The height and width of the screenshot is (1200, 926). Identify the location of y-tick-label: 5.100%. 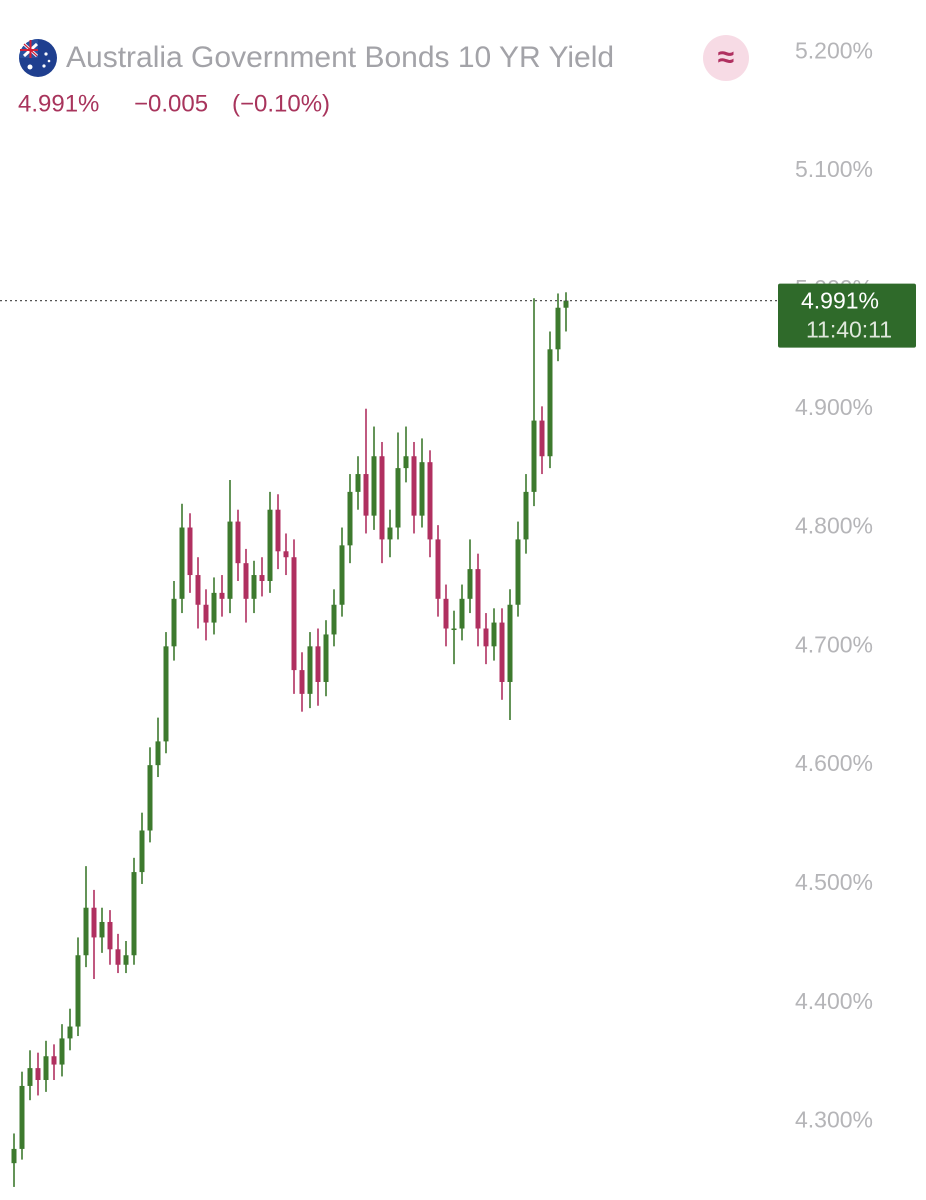
(834, 169).